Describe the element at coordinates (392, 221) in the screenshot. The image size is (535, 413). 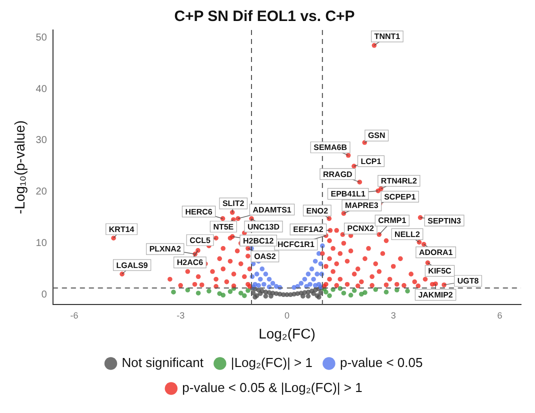
I see `annotation: CRMP1` at that location.